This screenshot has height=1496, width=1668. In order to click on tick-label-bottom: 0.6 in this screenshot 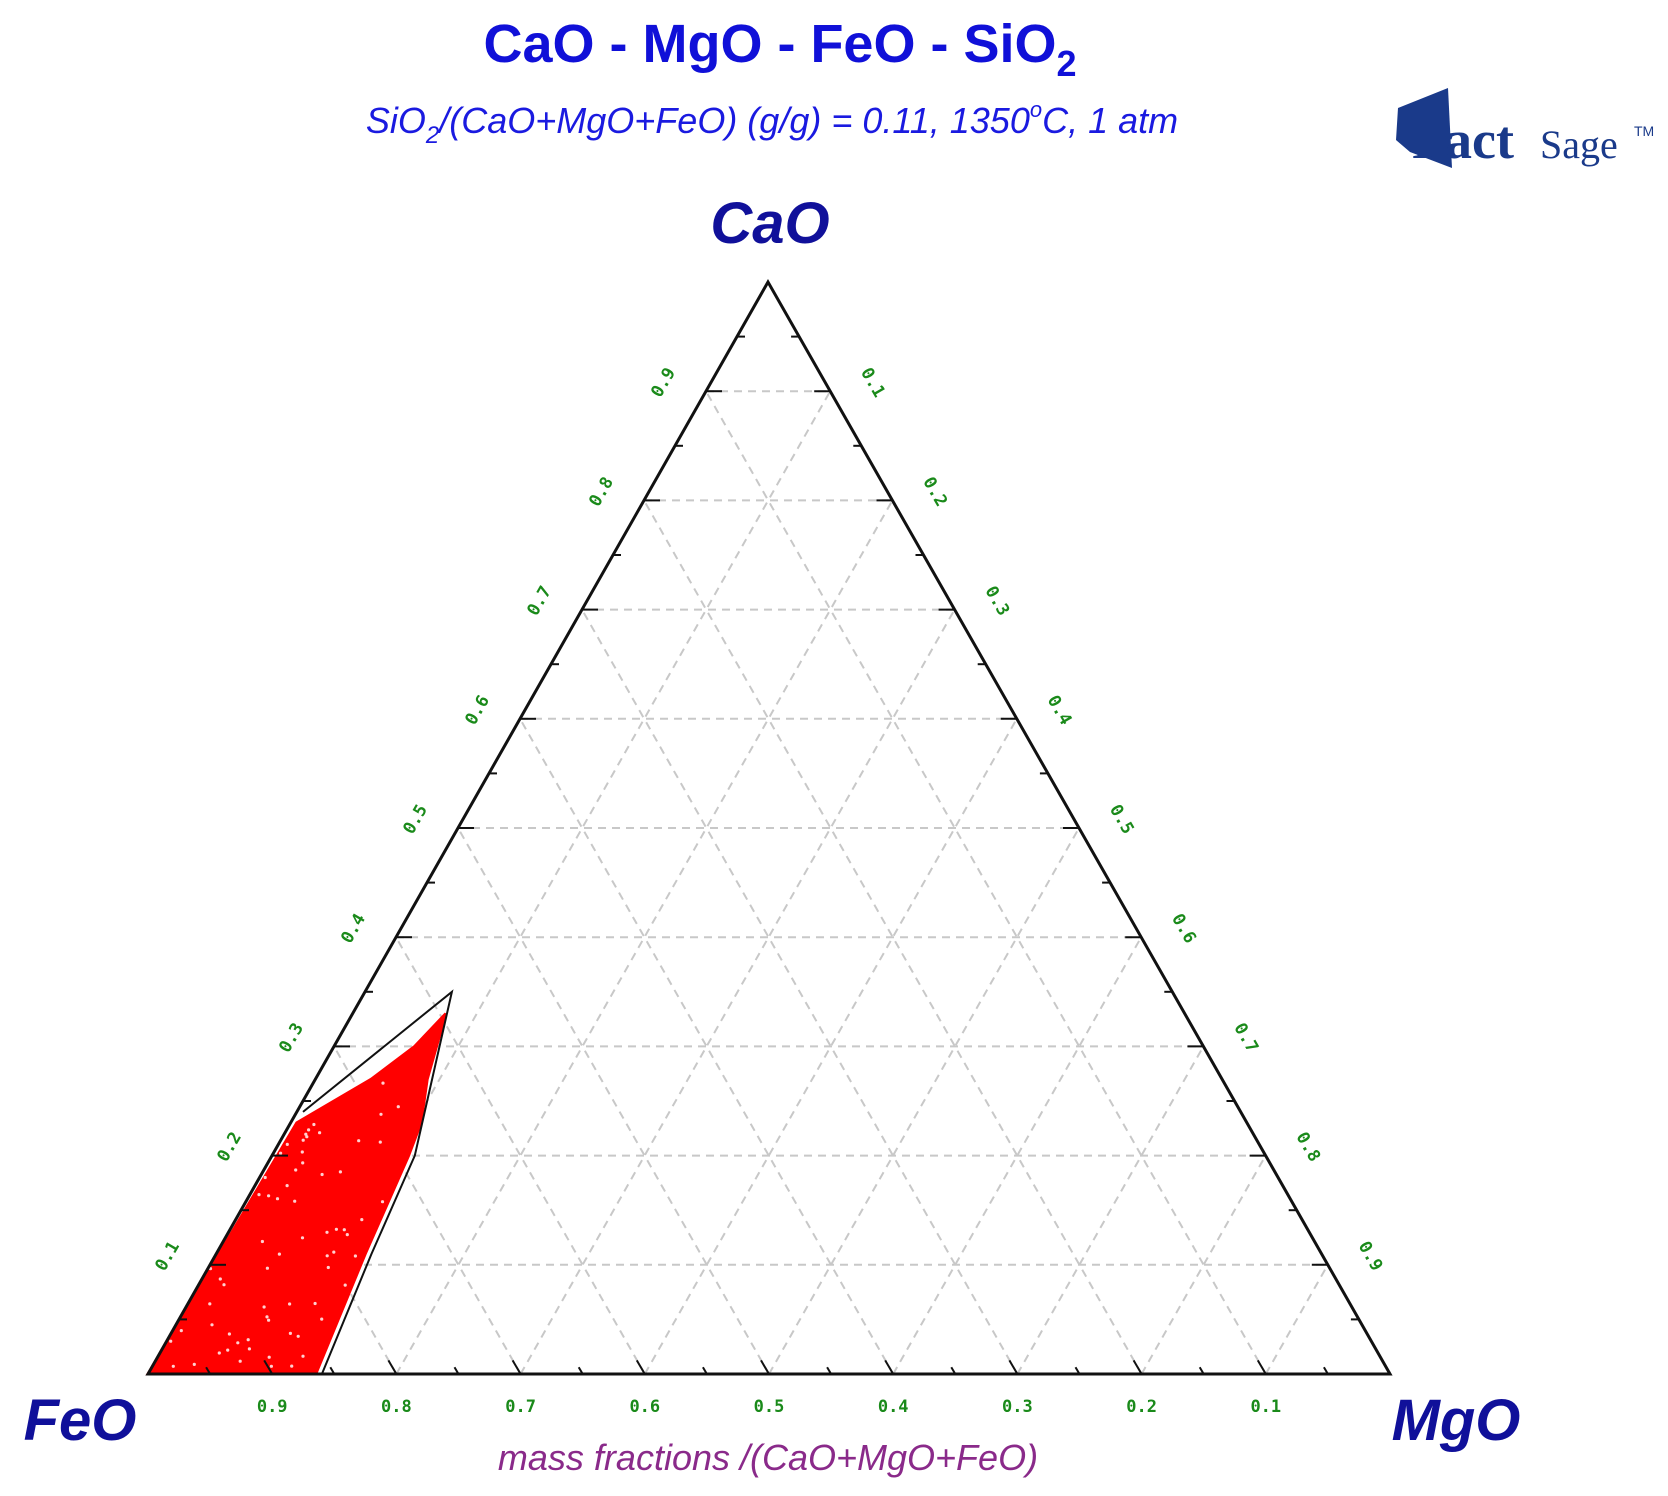, I will do `click(644, 1407)`.